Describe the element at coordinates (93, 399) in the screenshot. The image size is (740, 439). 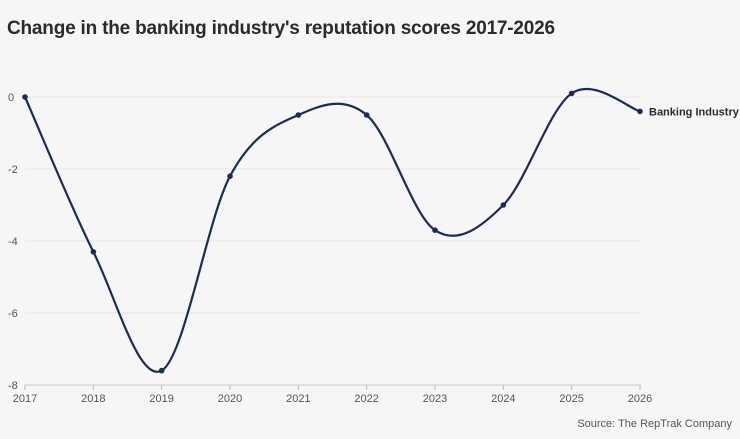
I see `x-tick-label: 2018` at that location.